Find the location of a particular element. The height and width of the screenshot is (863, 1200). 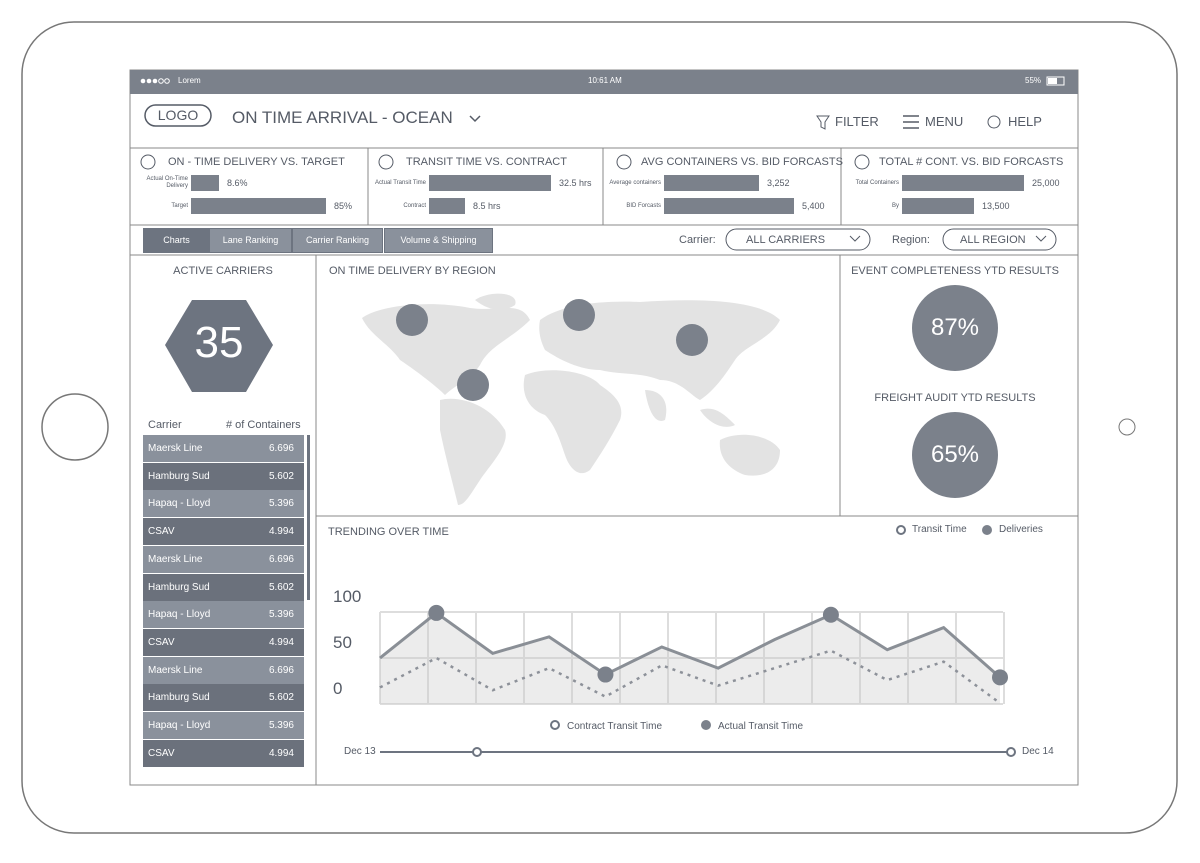

filter-icon is located at coordinates (823, 122).